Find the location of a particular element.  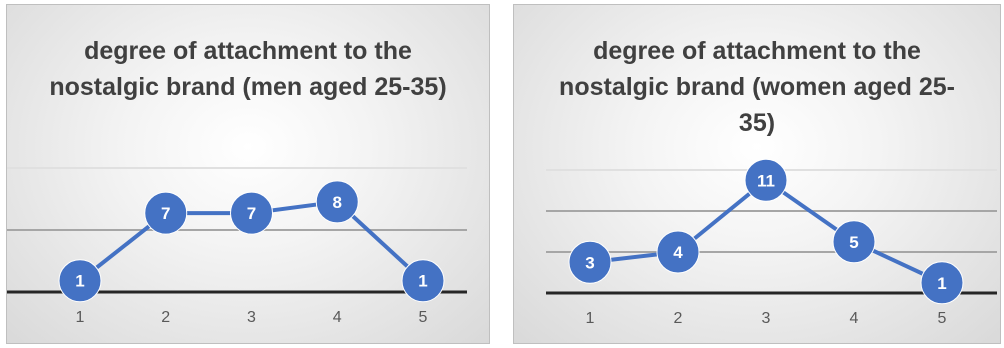

data-label: 8 is located at coordinates (337, 202).